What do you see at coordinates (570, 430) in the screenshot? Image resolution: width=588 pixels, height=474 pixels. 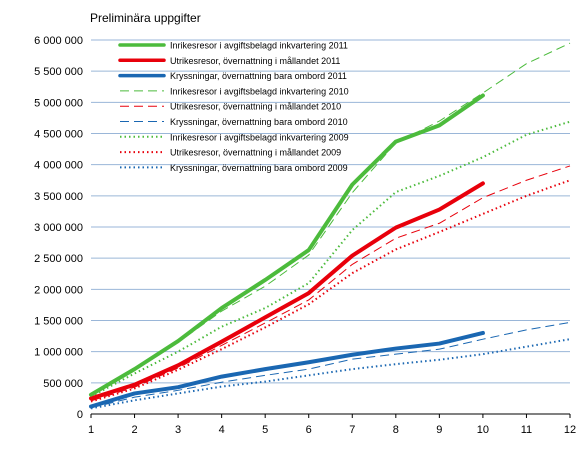 I see `x-tick-label: 12` at bounding box center [570, 430].